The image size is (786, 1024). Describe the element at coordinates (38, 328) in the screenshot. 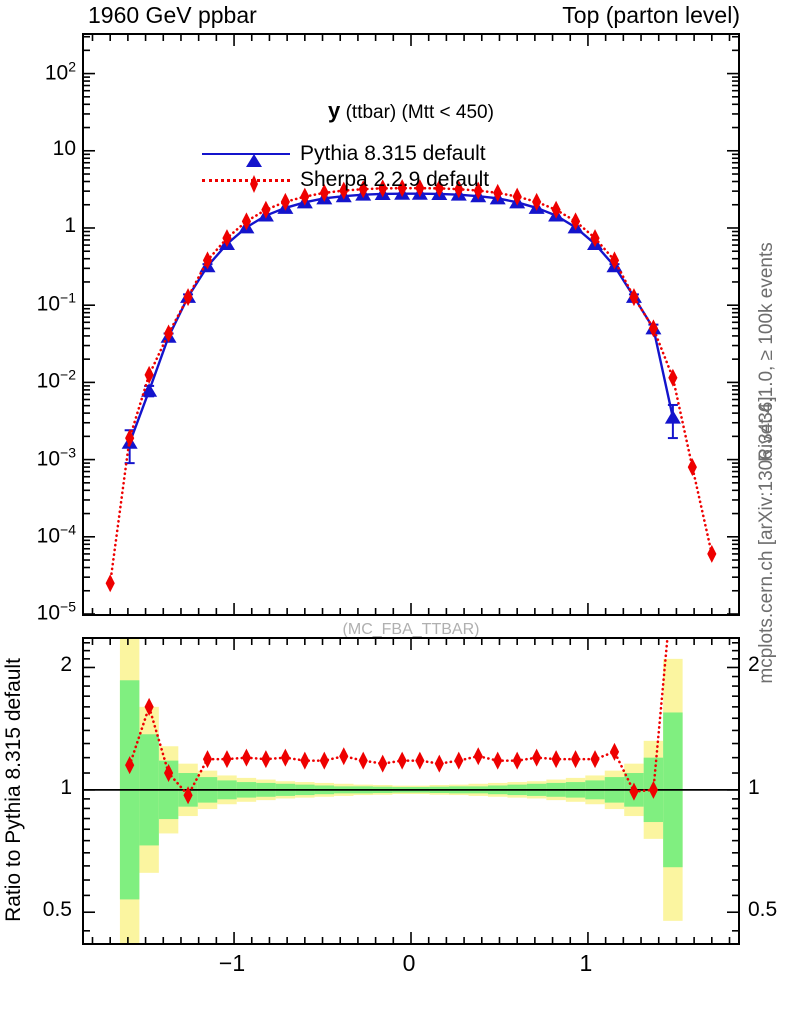

I see `main-y-axis-labels: 10⁻⁵ 10⁻⁴ 10⁻³ 10⁻² 10⁻¹ 1 10 10²` at that location.